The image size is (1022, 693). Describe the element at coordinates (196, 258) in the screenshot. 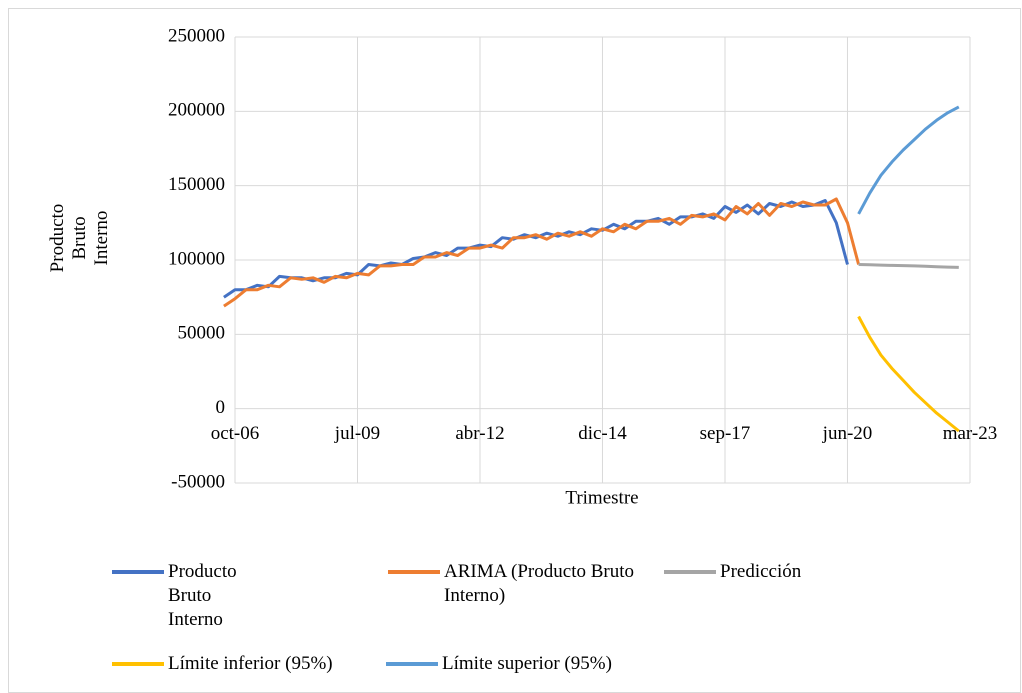

I see `y-tick-label: 100000` at that location.